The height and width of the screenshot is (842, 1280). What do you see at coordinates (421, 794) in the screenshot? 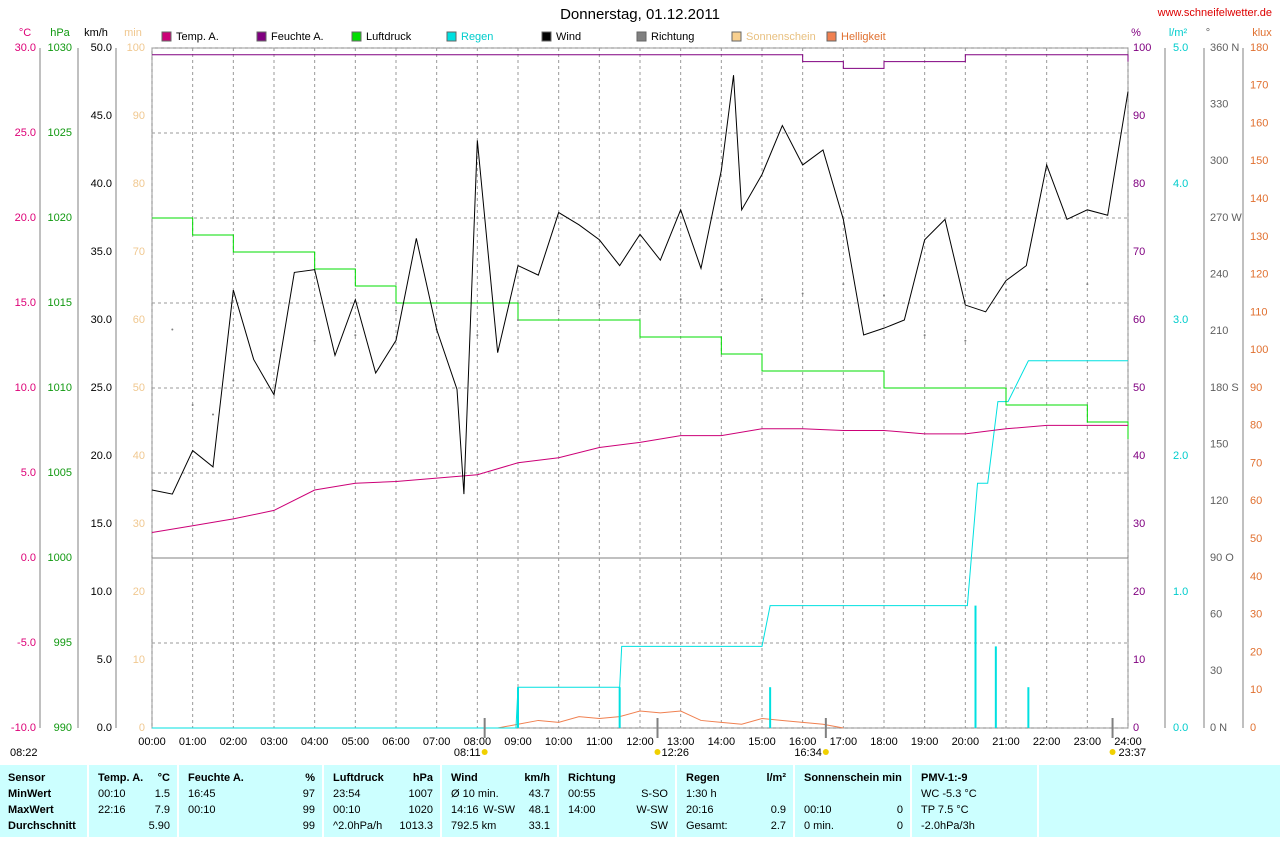
I see `table-cell: 1007` at bounding box center [421, 794].